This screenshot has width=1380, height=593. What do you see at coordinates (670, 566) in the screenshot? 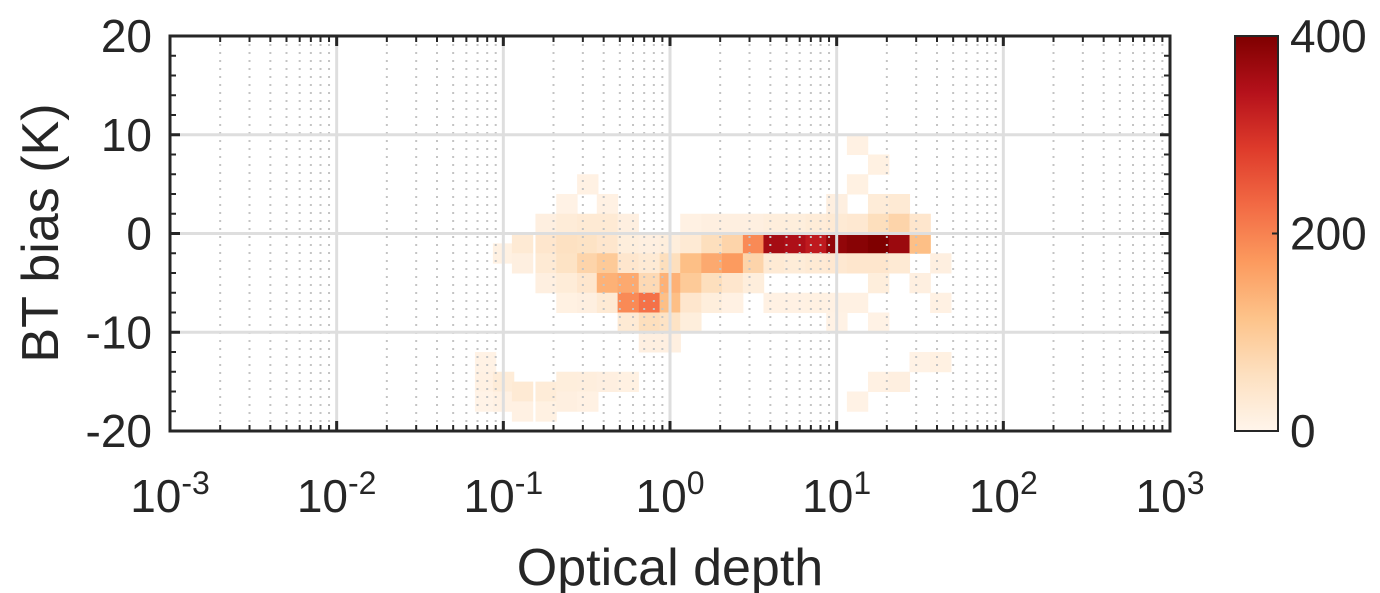
I see `x-axis-title: Optical depth` at bounding box center [670, 566].